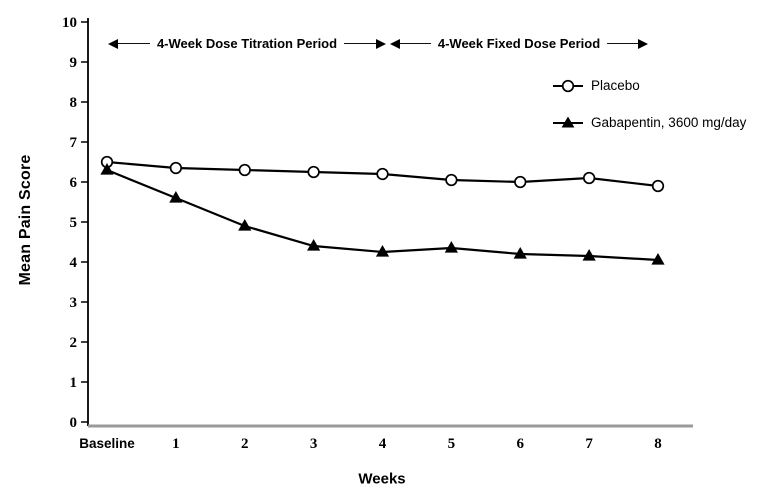  Describe the element at coordinates (568, 85) in the screenshot. I see `open-circle-marker-icon` at that location.